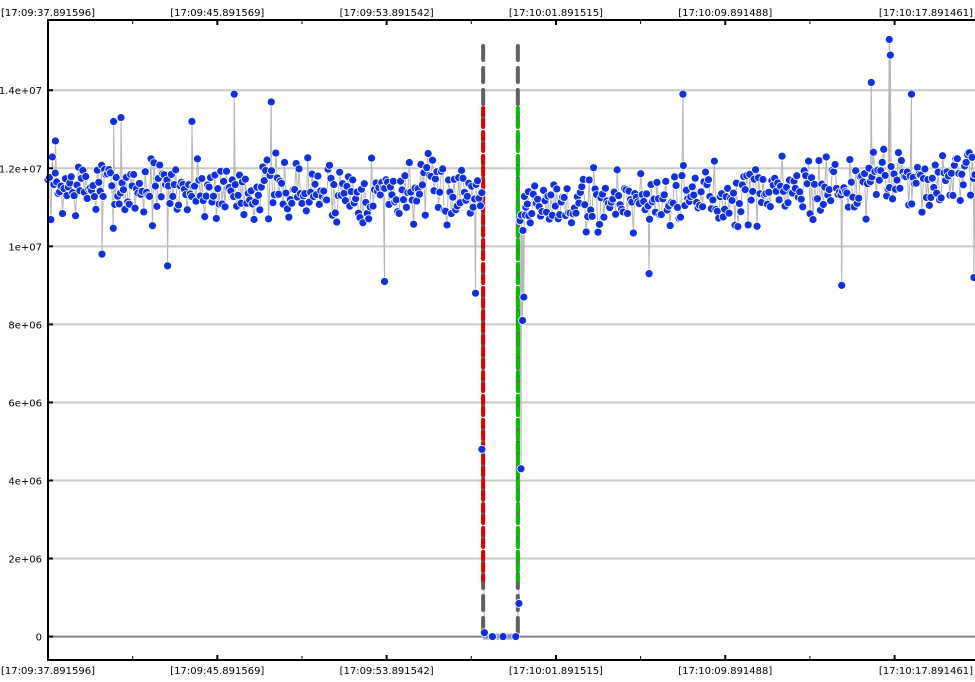 This screenshot has height=682, width=975. Describe the element at coordinates (500, 342) in the screenshot. I see `selection-markers` at that location.